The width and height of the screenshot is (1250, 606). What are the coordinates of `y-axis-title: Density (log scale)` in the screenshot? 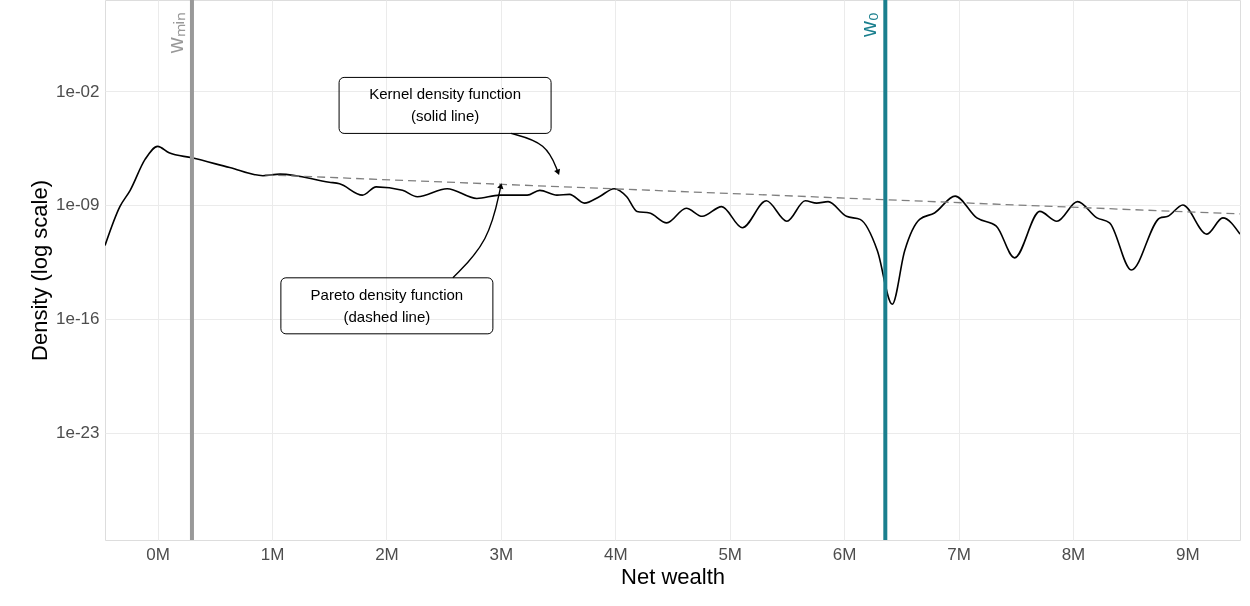 It's located at (40, 270).